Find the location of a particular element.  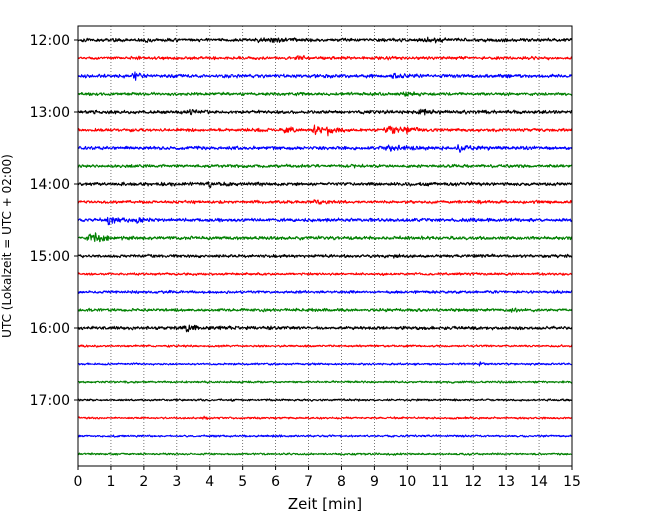

x-tick-label: 10 is located at coordinates (407, 482).